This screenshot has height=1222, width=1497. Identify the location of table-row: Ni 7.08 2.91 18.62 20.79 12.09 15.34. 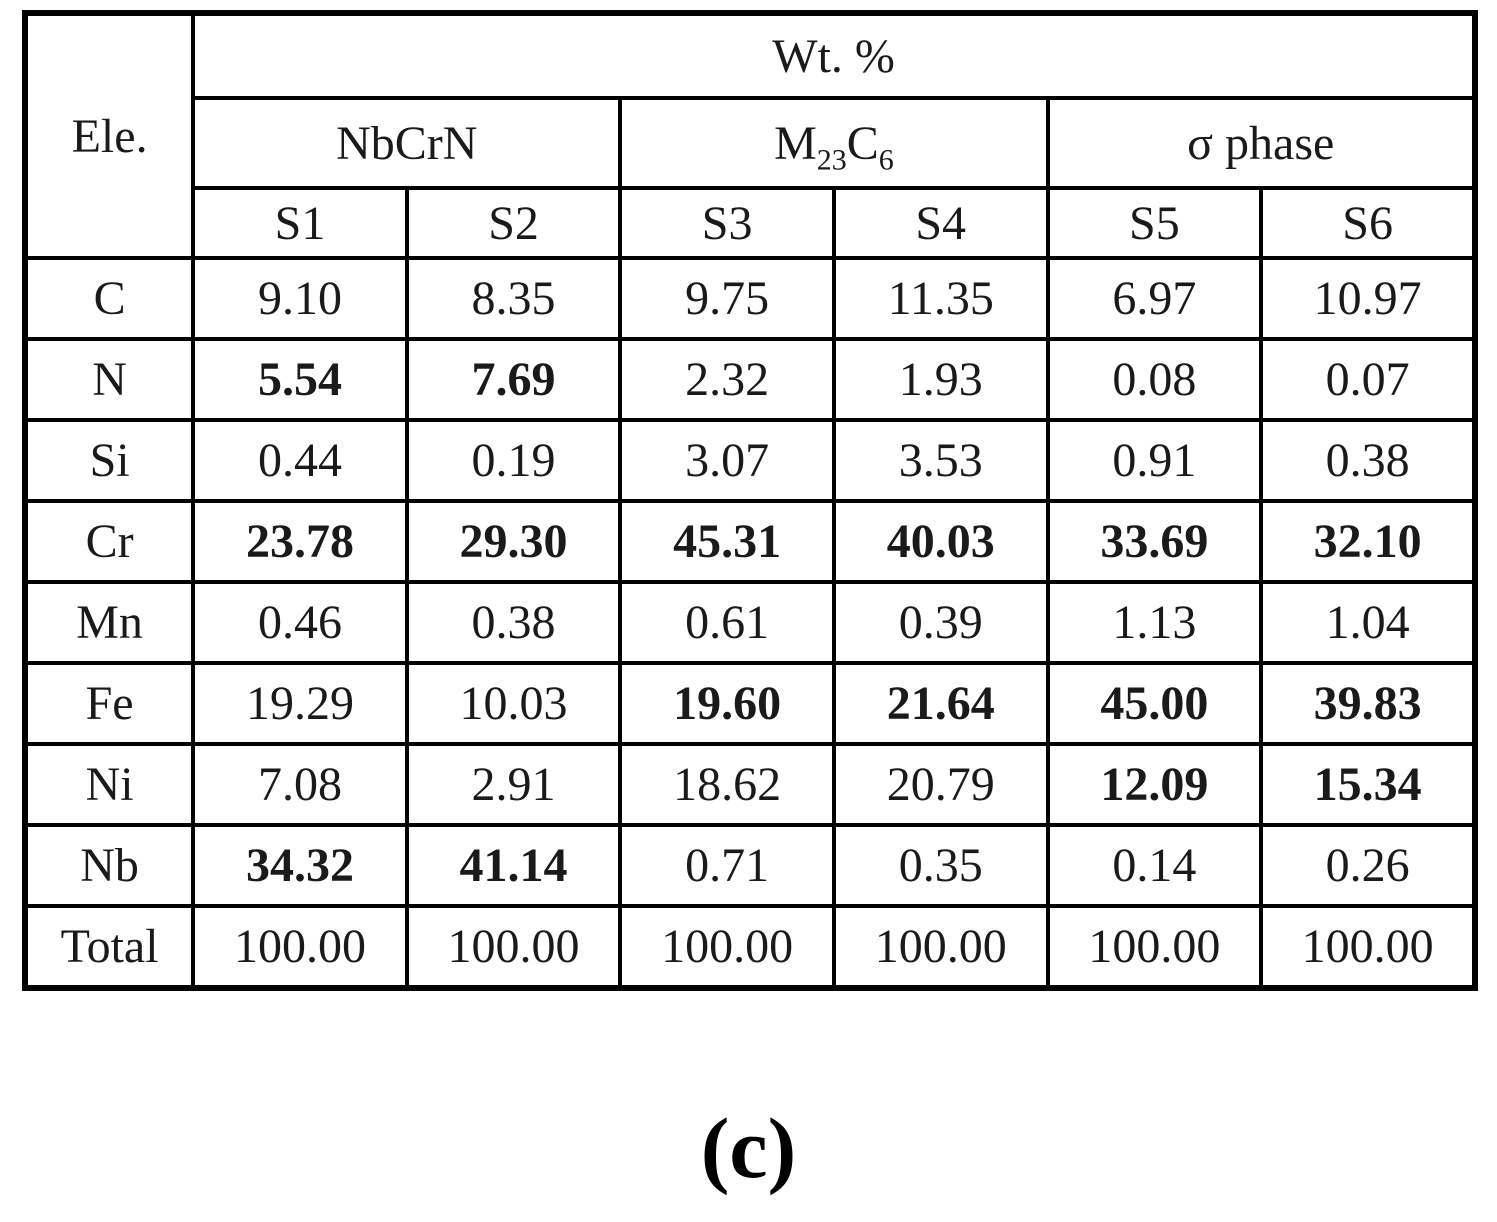
(749, 784).